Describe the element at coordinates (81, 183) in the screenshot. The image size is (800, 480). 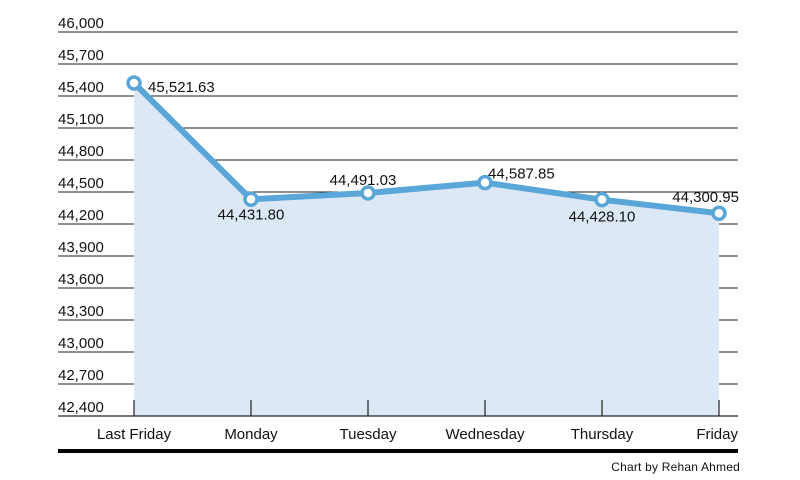
I see `y-tick-label: 44,500` at that location.